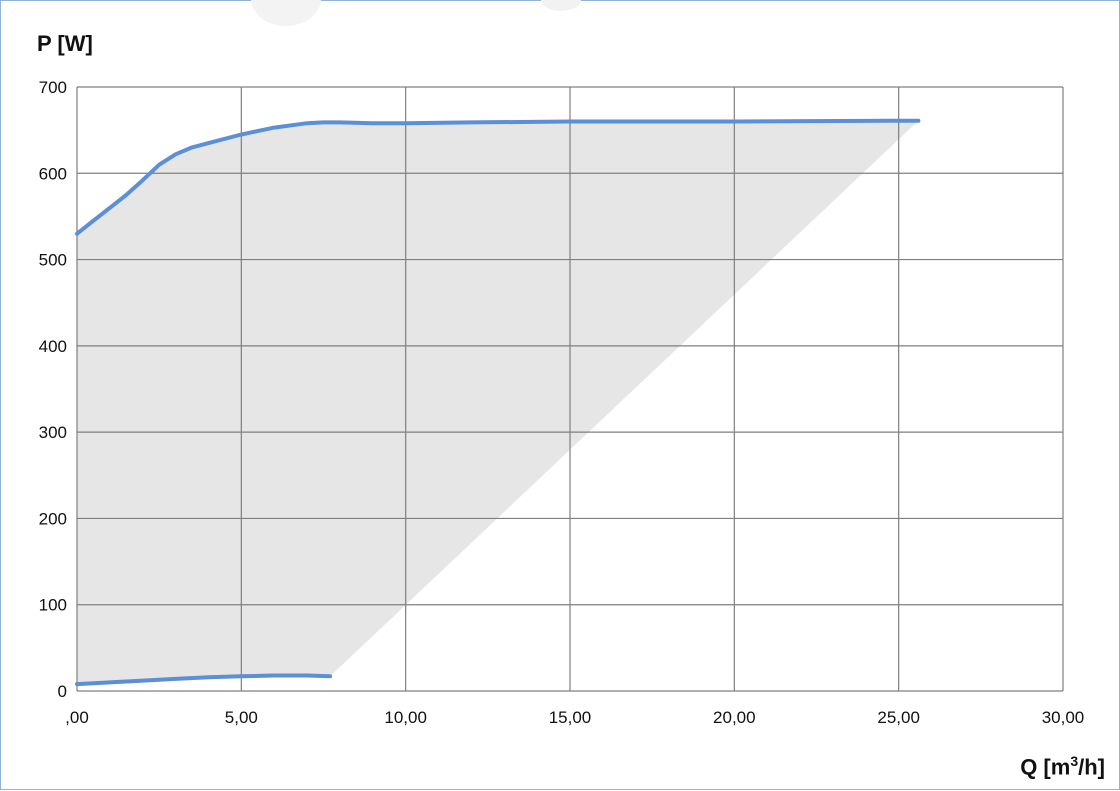  What do you see at coordinates (53, 432) in the screenshot?
I see `y-tick-label: 300` at bounding box center [53, 432].